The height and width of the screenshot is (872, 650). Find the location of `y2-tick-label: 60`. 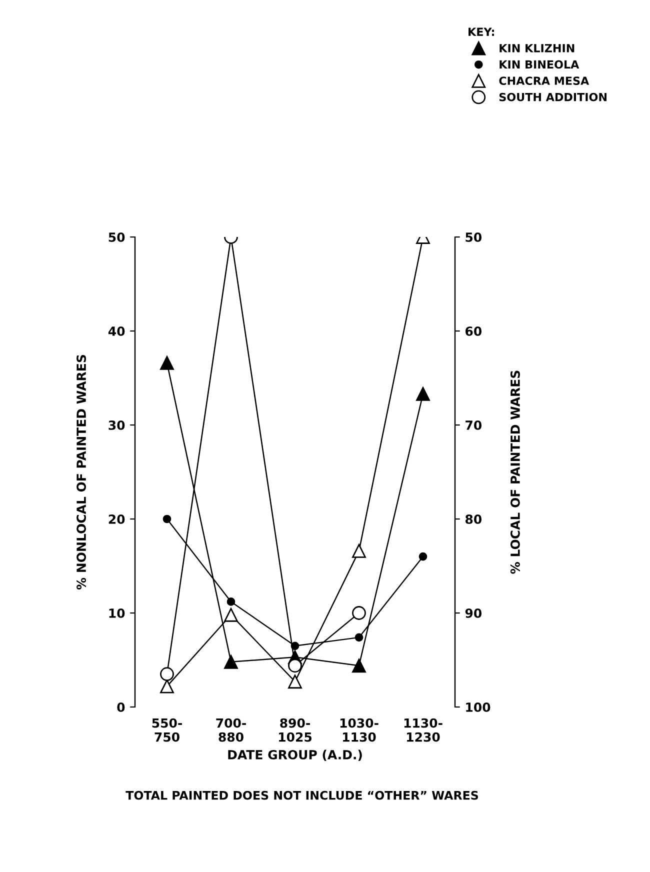

y2-tick-label: 60 is located at coordinates (474, 331).